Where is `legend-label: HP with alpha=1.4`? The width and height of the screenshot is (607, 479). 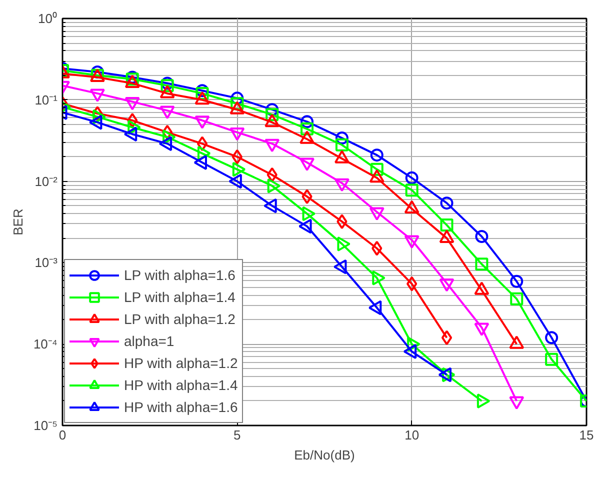 legend-label: HP with alpha=1.4 is located at coordinates (181, 385).